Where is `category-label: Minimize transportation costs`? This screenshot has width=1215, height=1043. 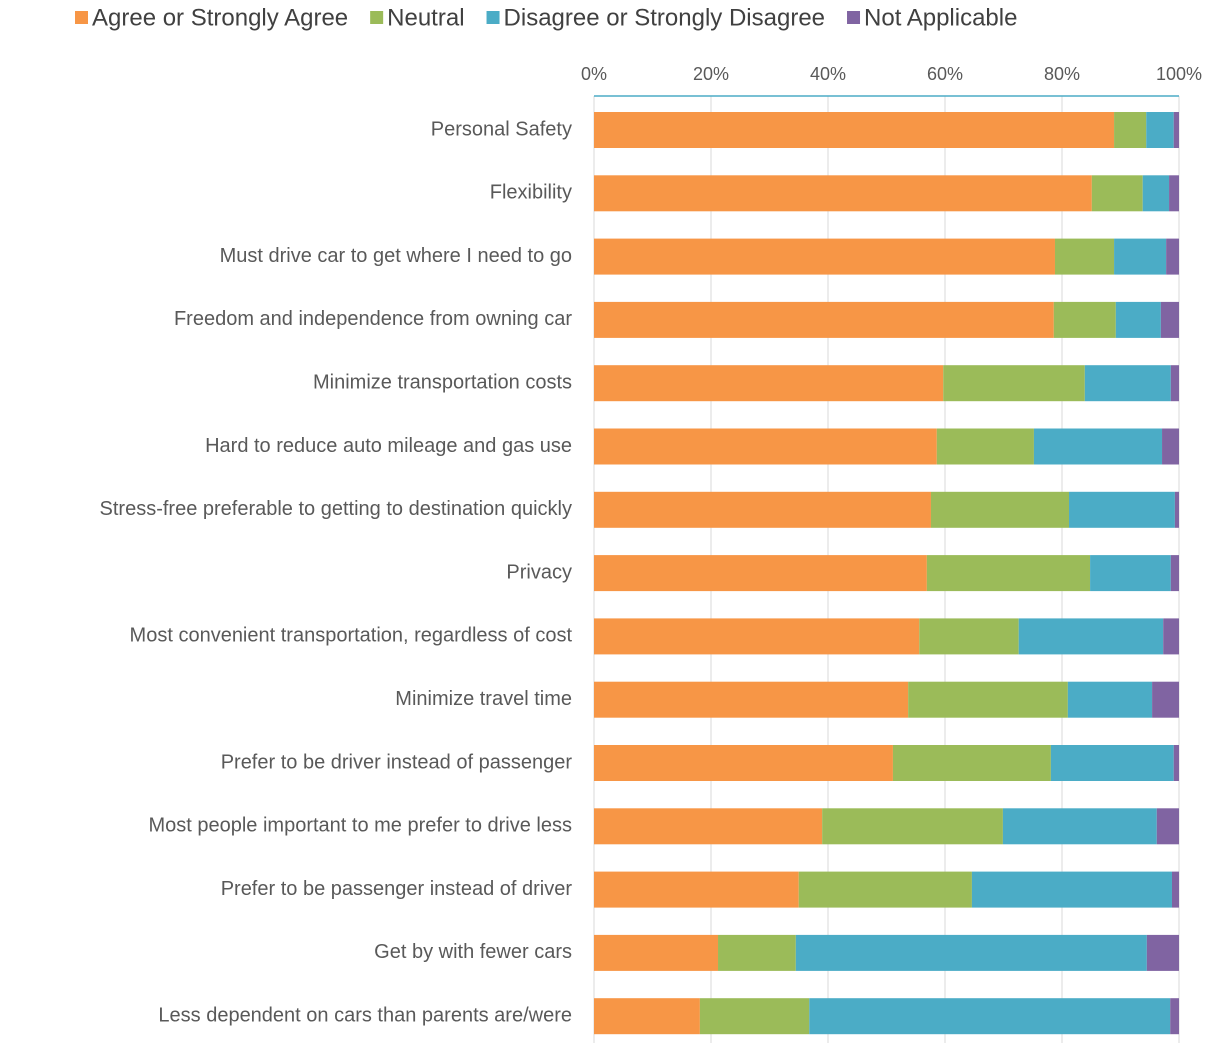 category-label: Minimize transportation costs is located at coordinates (442, 382).